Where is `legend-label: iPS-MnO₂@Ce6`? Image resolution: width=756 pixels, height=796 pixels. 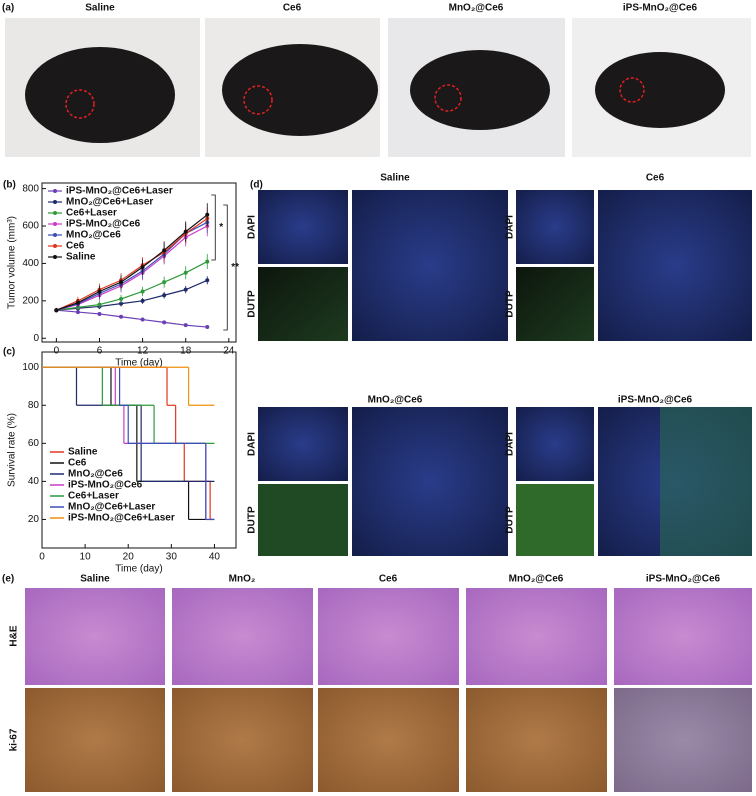
legend-label: iPS-MnO₂@Ce6 is located at coordinates (105, 485).